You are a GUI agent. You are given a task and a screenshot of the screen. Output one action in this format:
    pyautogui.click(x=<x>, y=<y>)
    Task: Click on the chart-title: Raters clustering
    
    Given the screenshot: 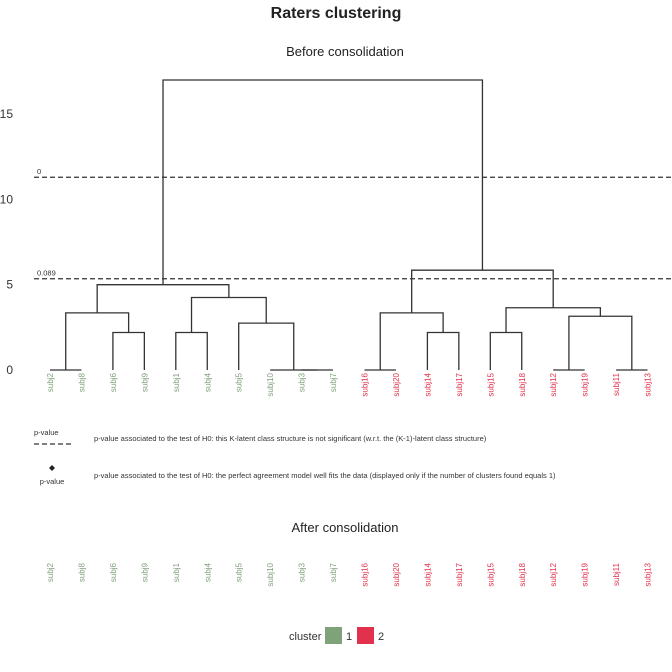 What is the action you would take?
    pyautogui.click(x=336, y=13)
    